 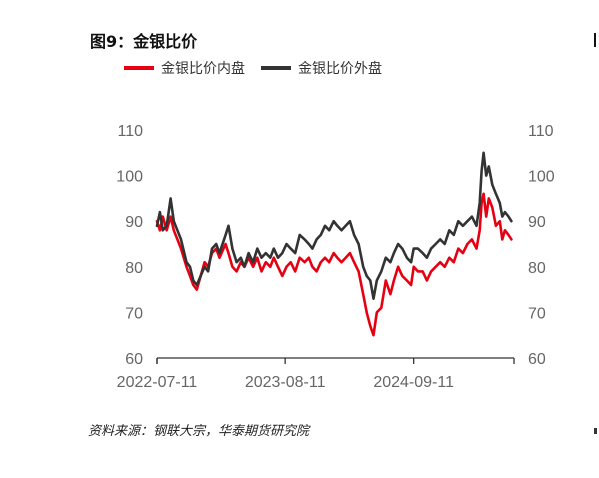 I want to click on x-tick-label: 2024-09-11, so click(x=413, y=382).